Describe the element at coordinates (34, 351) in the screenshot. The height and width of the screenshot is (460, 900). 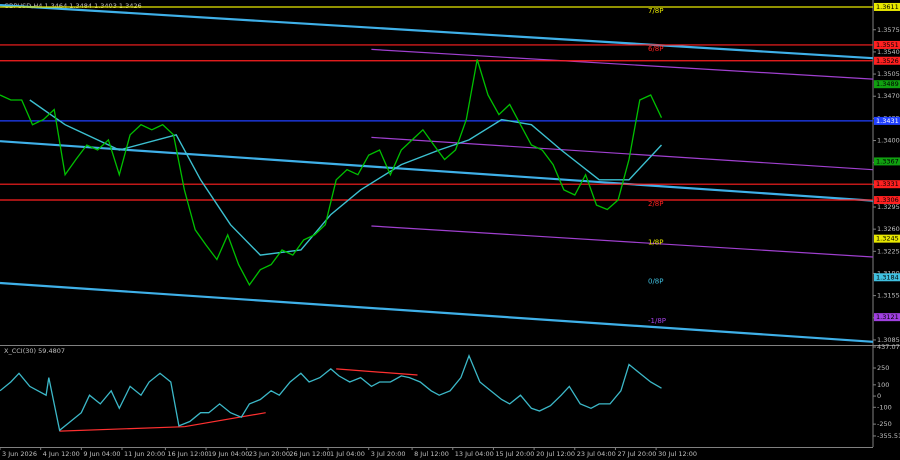
I see `indicator-title: X_CCI(30) 59.4807` at that location.